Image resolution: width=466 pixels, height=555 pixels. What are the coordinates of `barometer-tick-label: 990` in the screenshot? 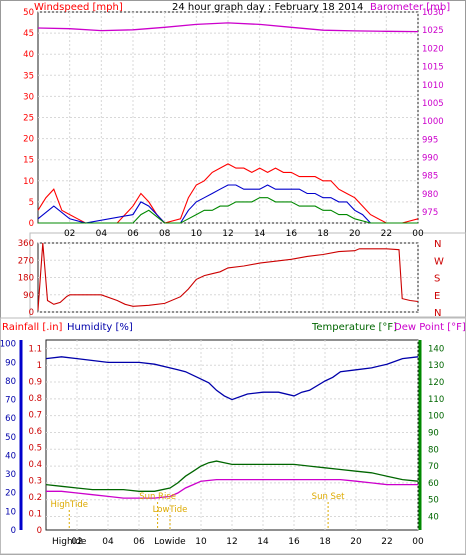 It's located at (430, 159).